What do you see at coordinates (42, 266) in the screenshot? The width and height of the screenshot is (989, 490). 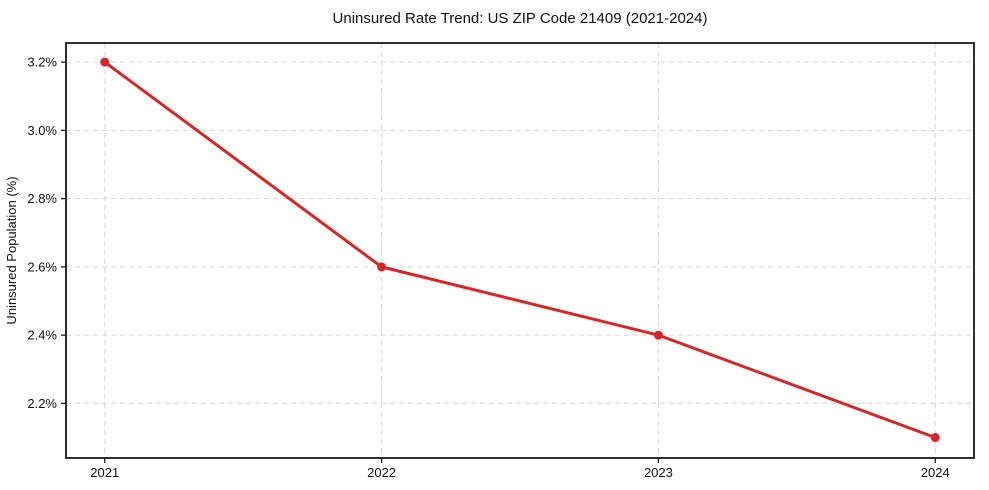 I see `y-tick-label: 2.6%` at bounding box center [42, 266].